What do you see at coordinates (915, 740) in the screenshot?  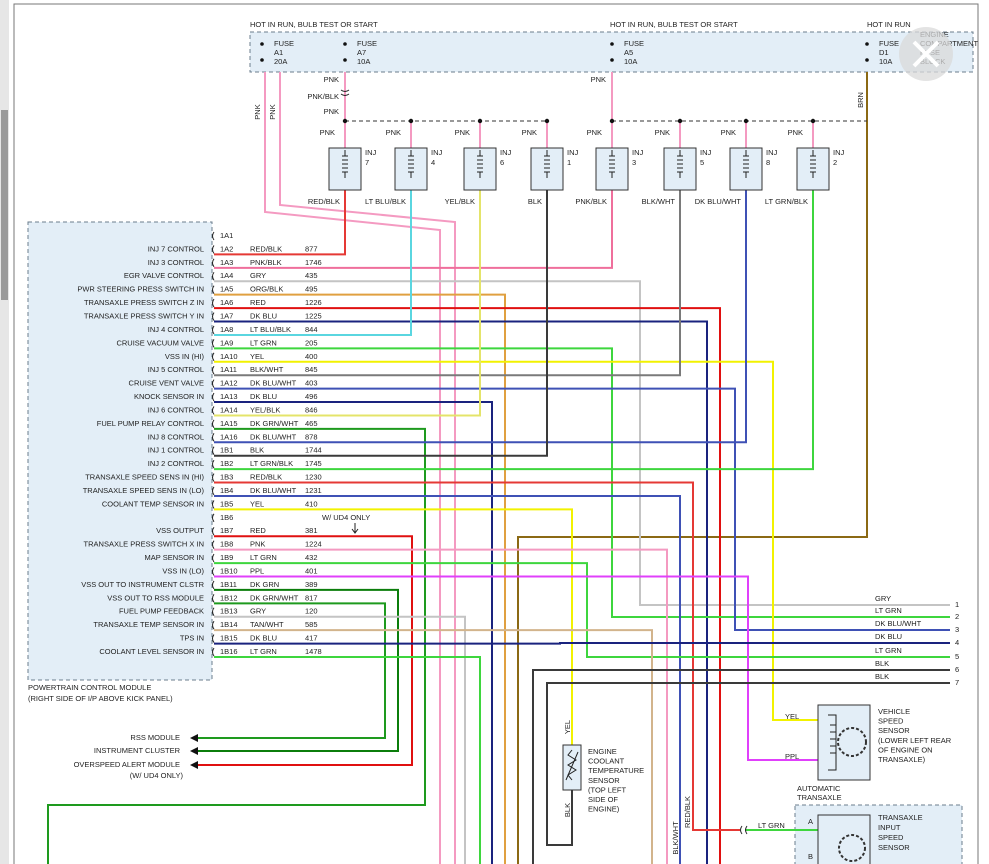 I see `sensor-label: (LOWER LEFT REAR` at bounding box center [915, 740].